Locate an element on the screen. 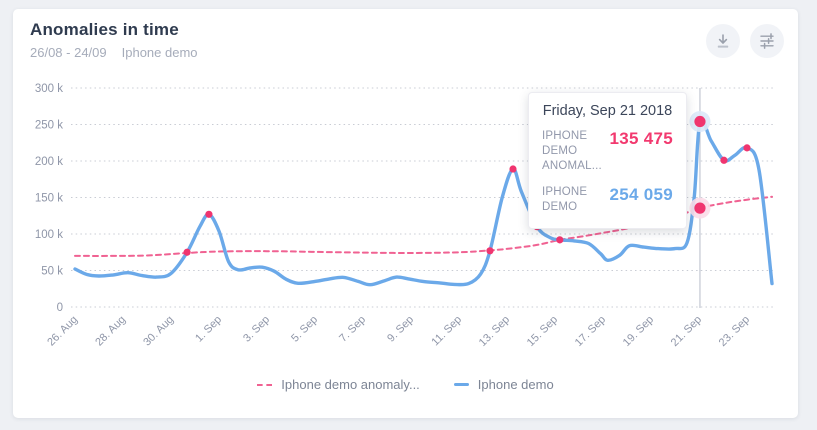 The image size is (817, 430). tooltip-row-series: IPHONE DEMO 254 059 is located at coordinates (607, 200).